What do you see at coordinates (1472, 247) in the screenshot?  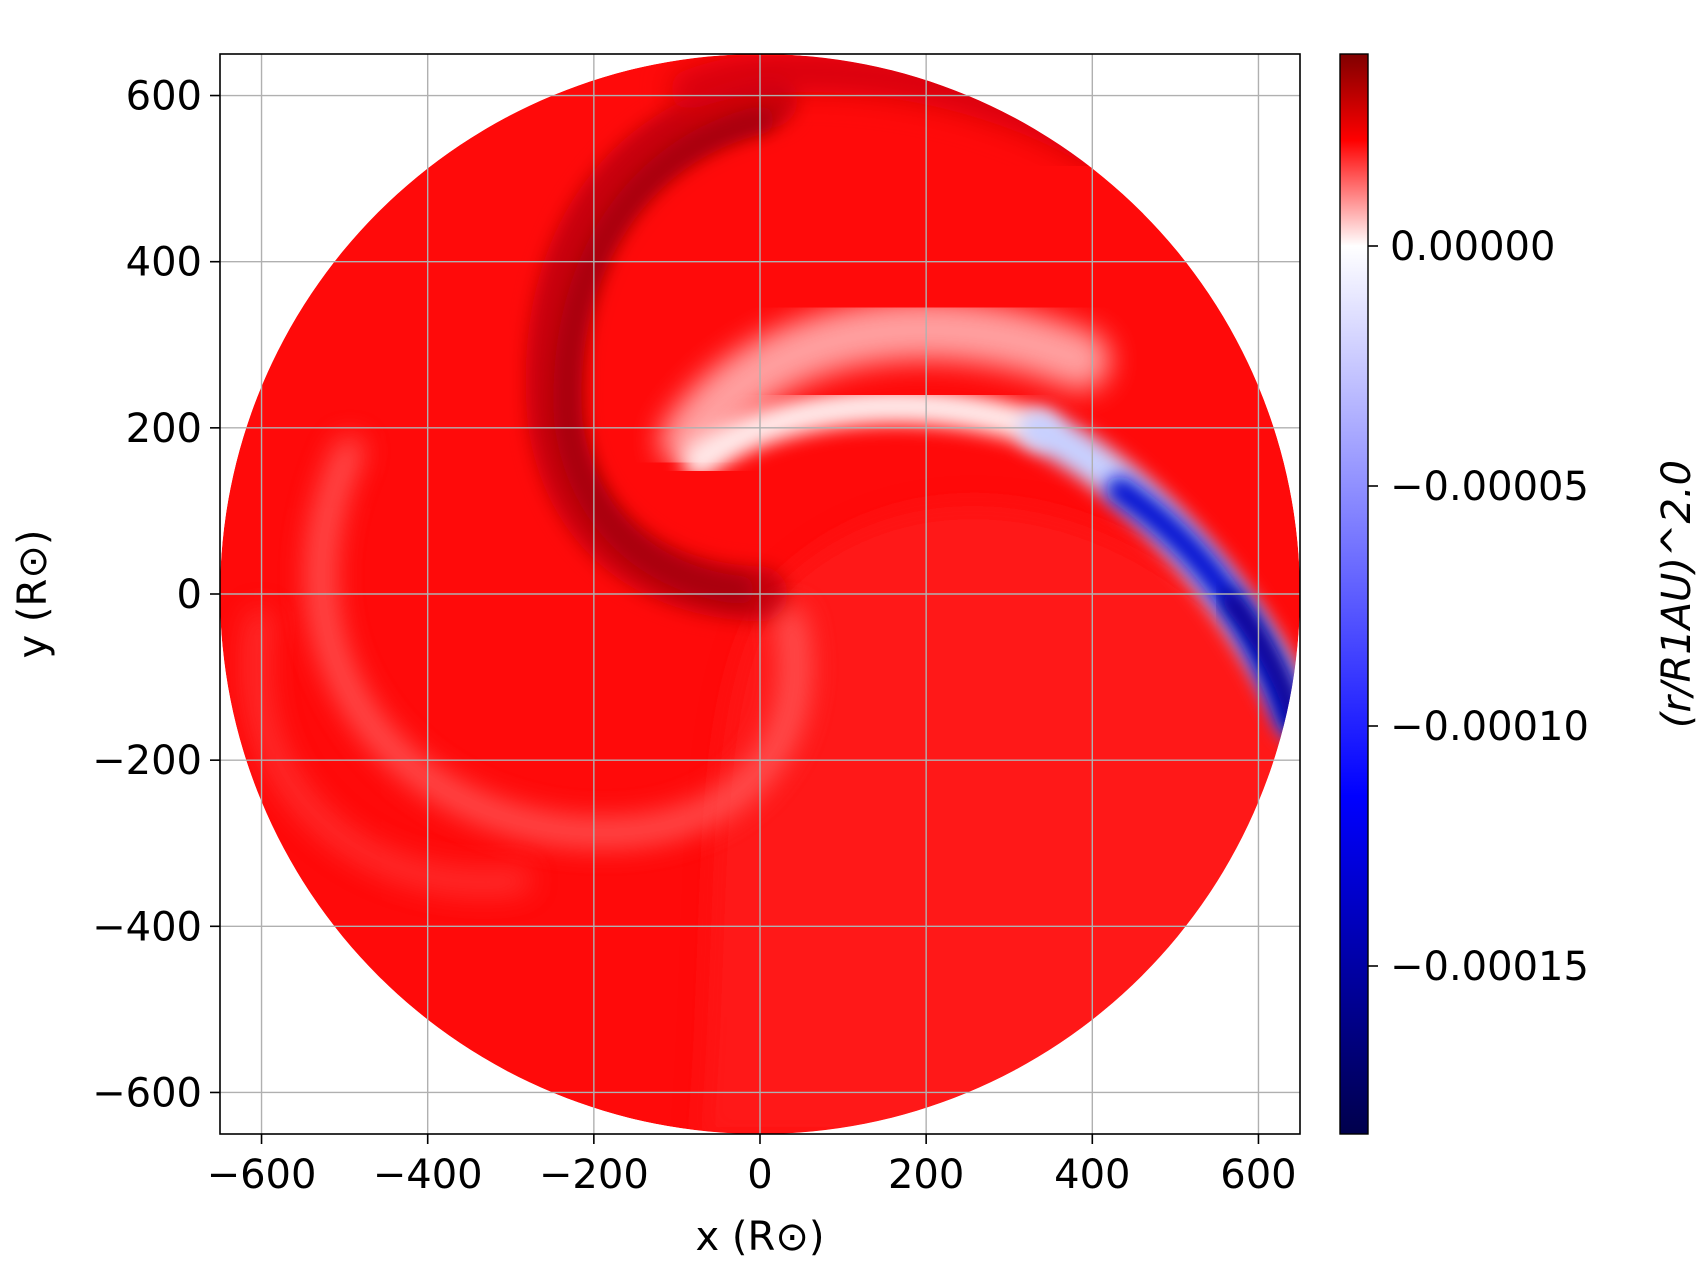 I see `colorbar-tick-label: 0.00000` at bounding box center [1472, 247].